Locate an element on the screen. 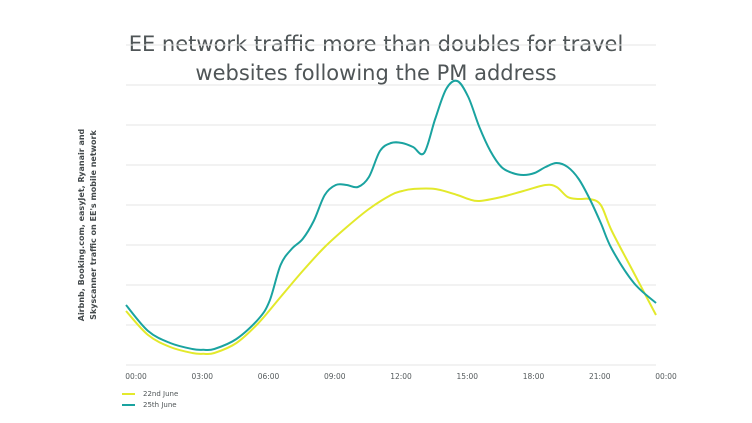  chart-title-line-2: websites following the PM address is located at coordinates (376, 73).